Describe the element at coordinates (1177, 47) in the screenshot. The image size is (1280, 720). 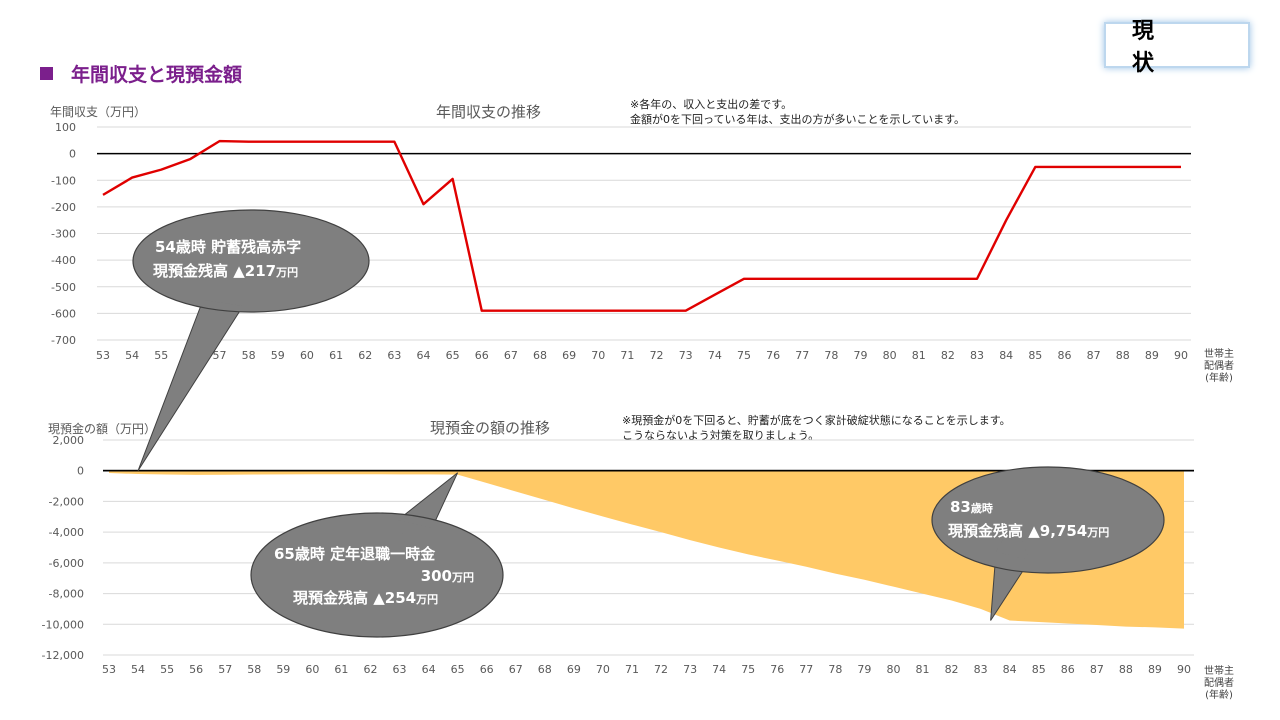
I see `status-badge: 現 状` at that location.